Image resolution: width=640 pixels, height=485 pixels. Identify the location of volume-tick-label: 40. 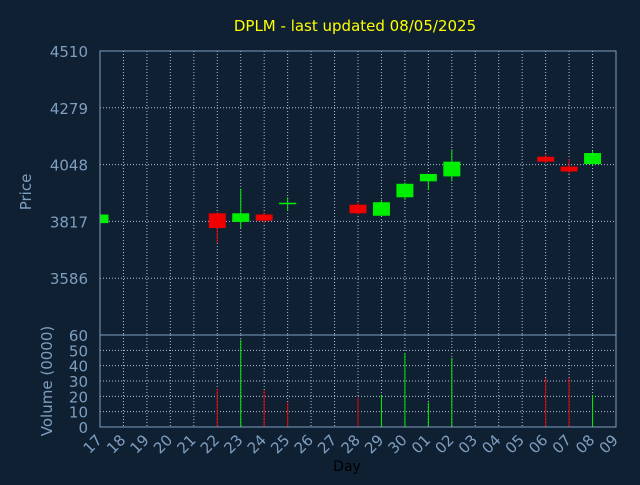
(78, 367).